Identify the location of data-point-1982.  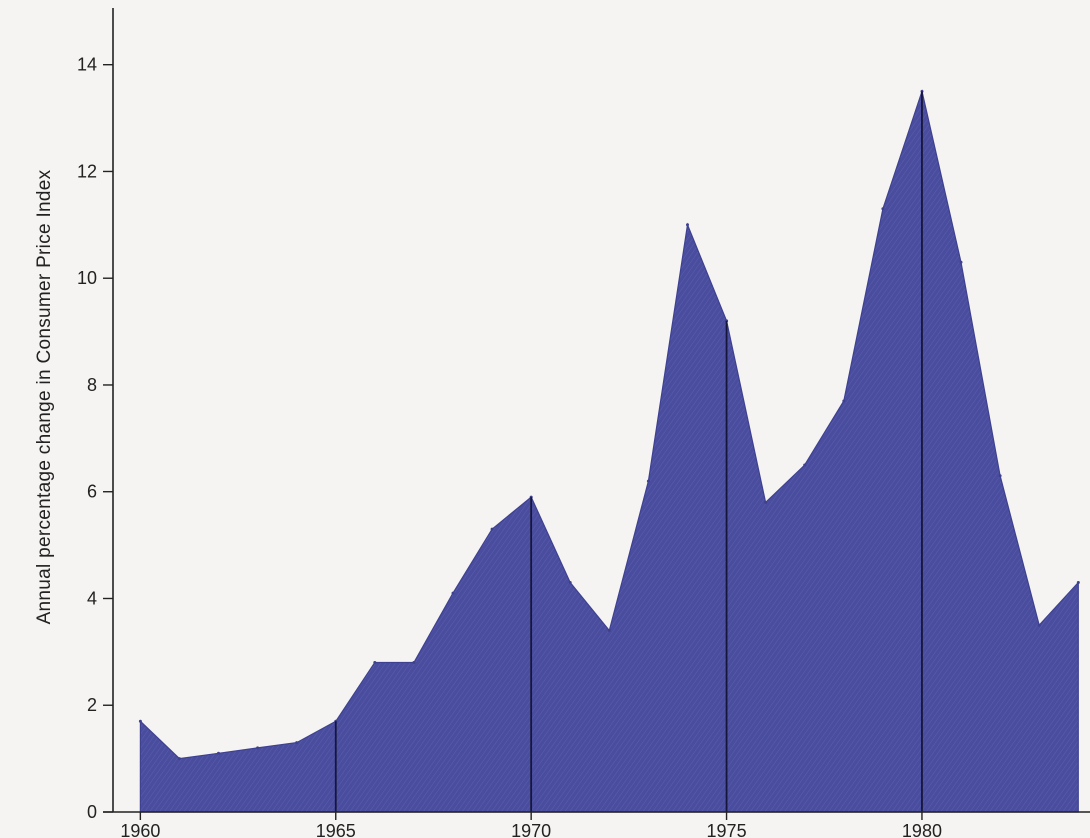
(1000, 476).